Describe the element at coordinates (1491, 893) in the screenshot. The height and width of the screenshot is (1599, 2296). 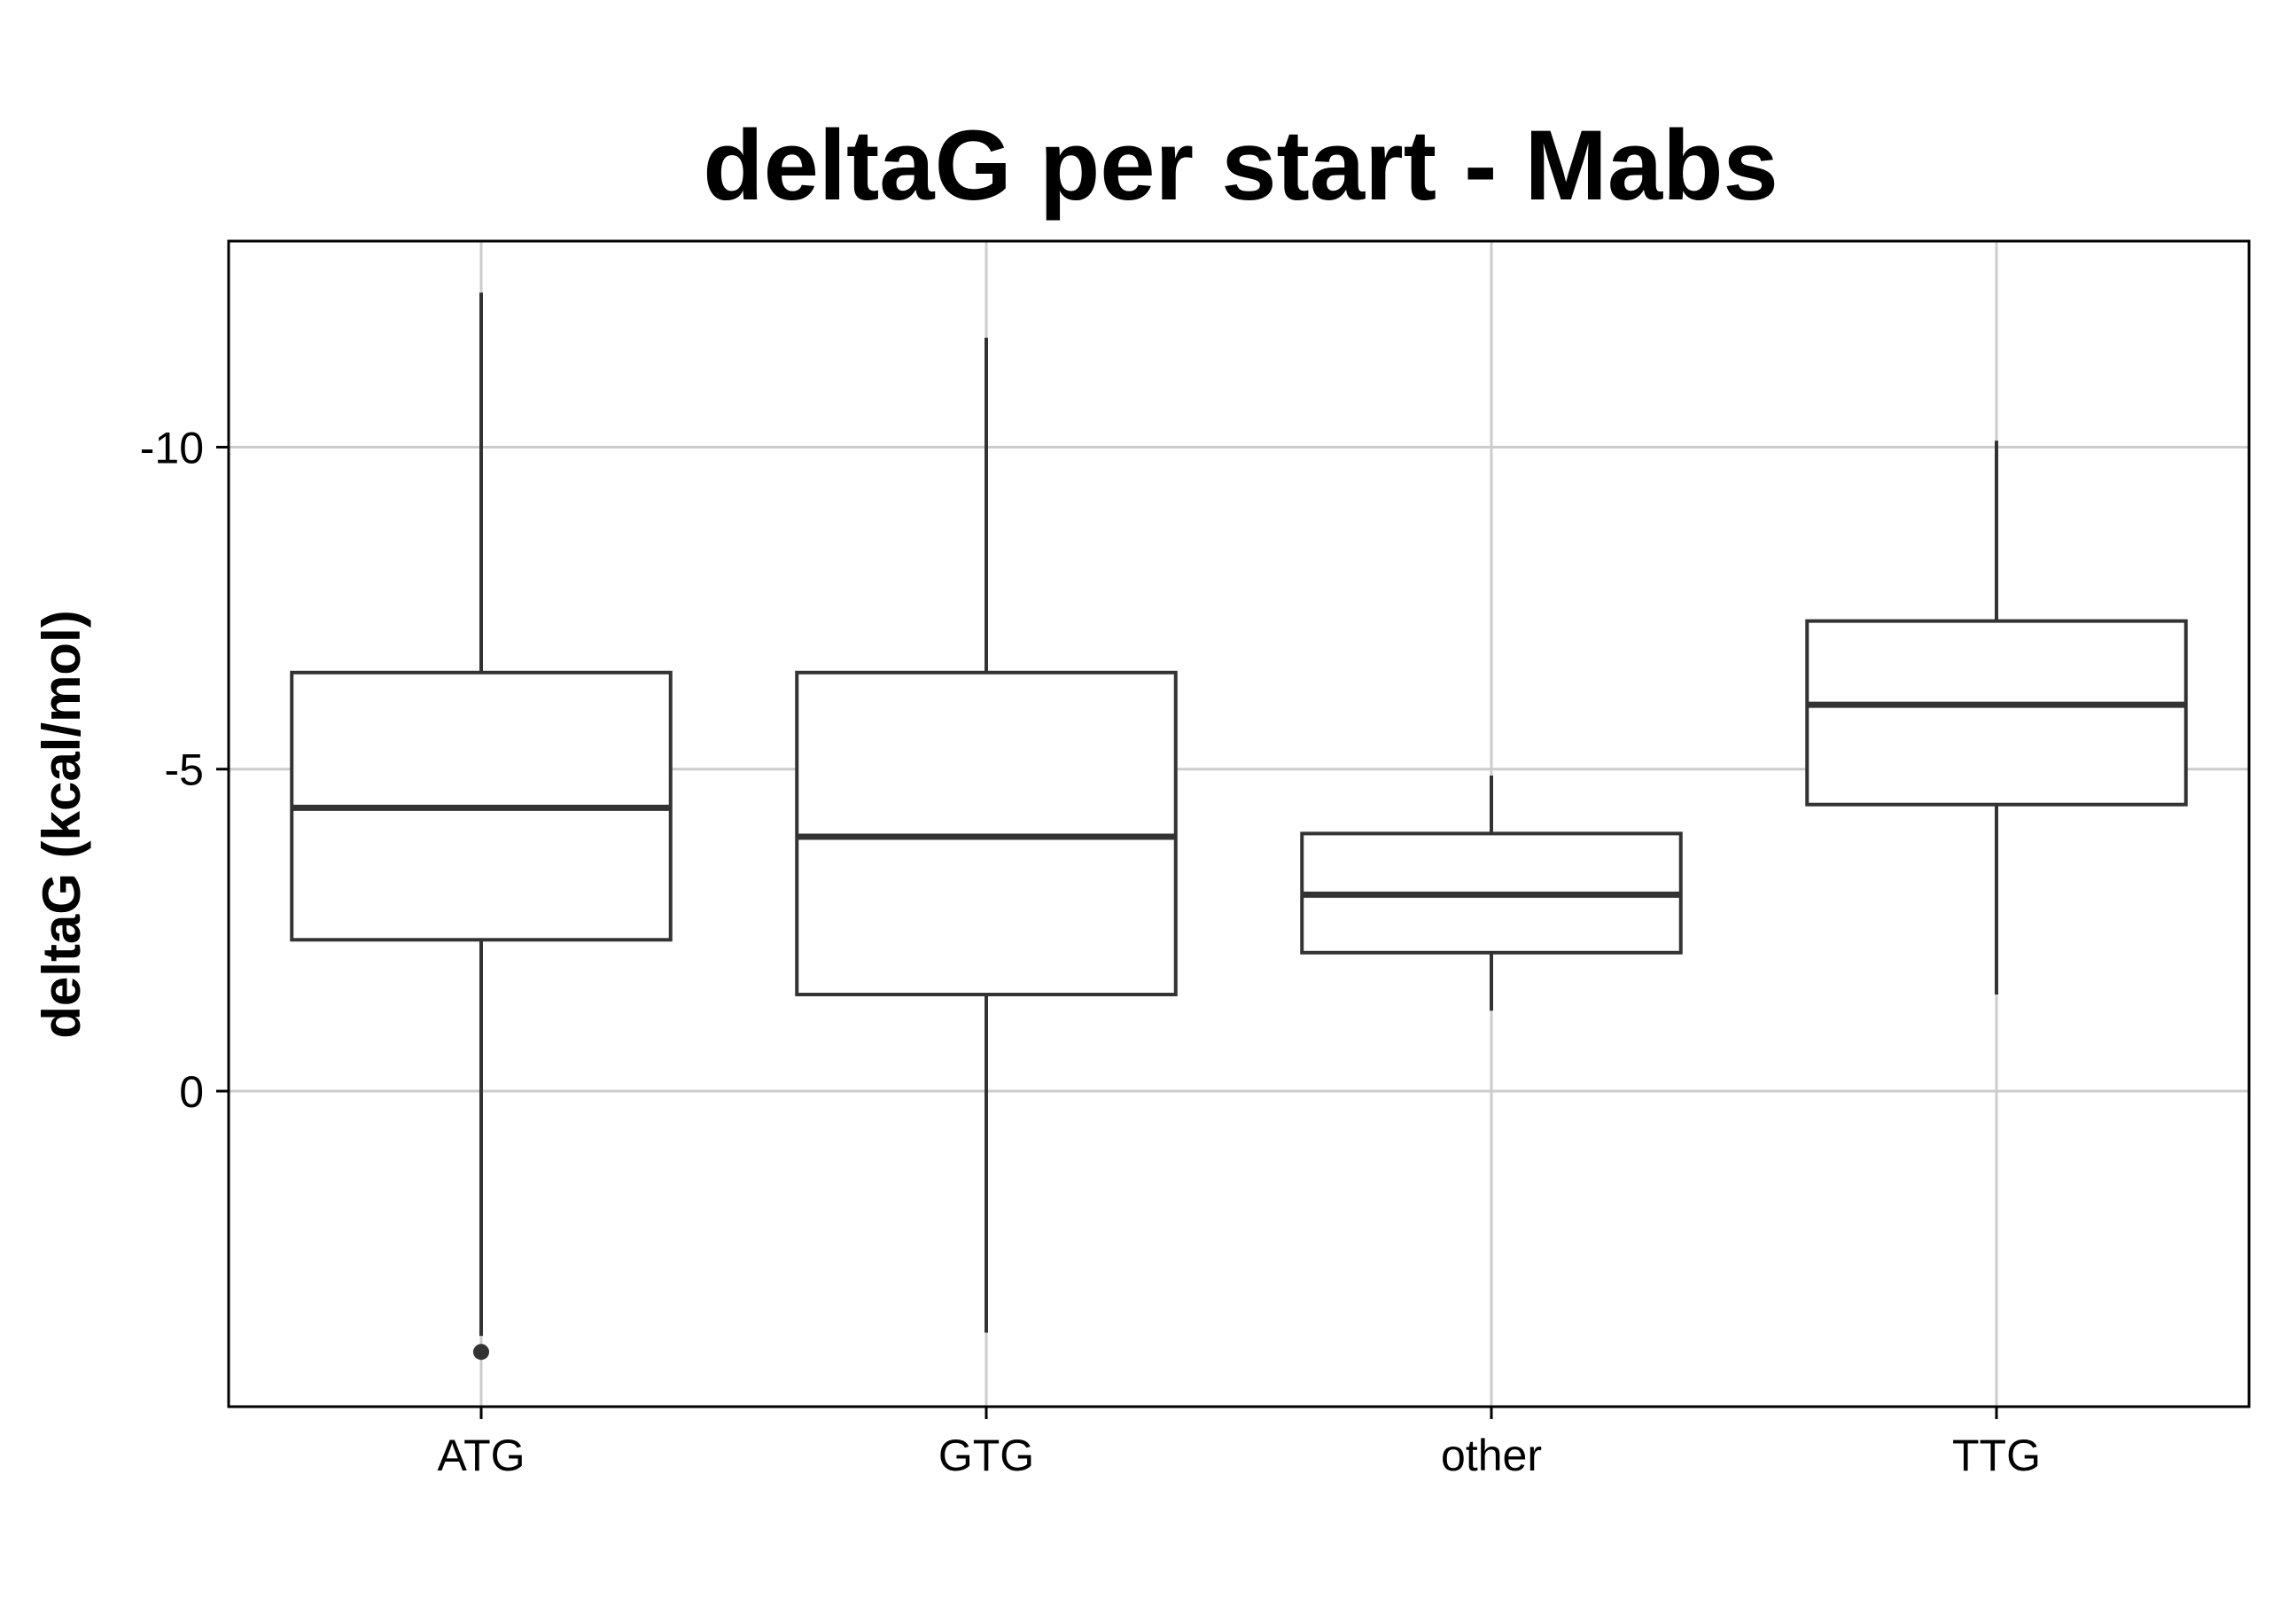
I see `box-other` at that location.